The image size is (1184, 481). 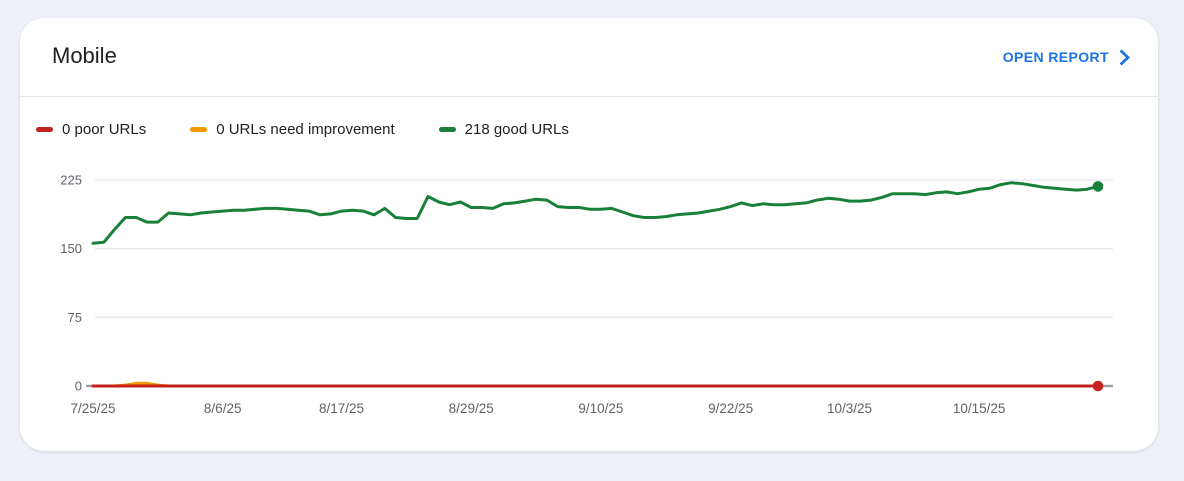 What do you see at coordinates (223, 408) in the screenshot?
I see `svg-text: 8/6/25` at bounding box center [223, 408].